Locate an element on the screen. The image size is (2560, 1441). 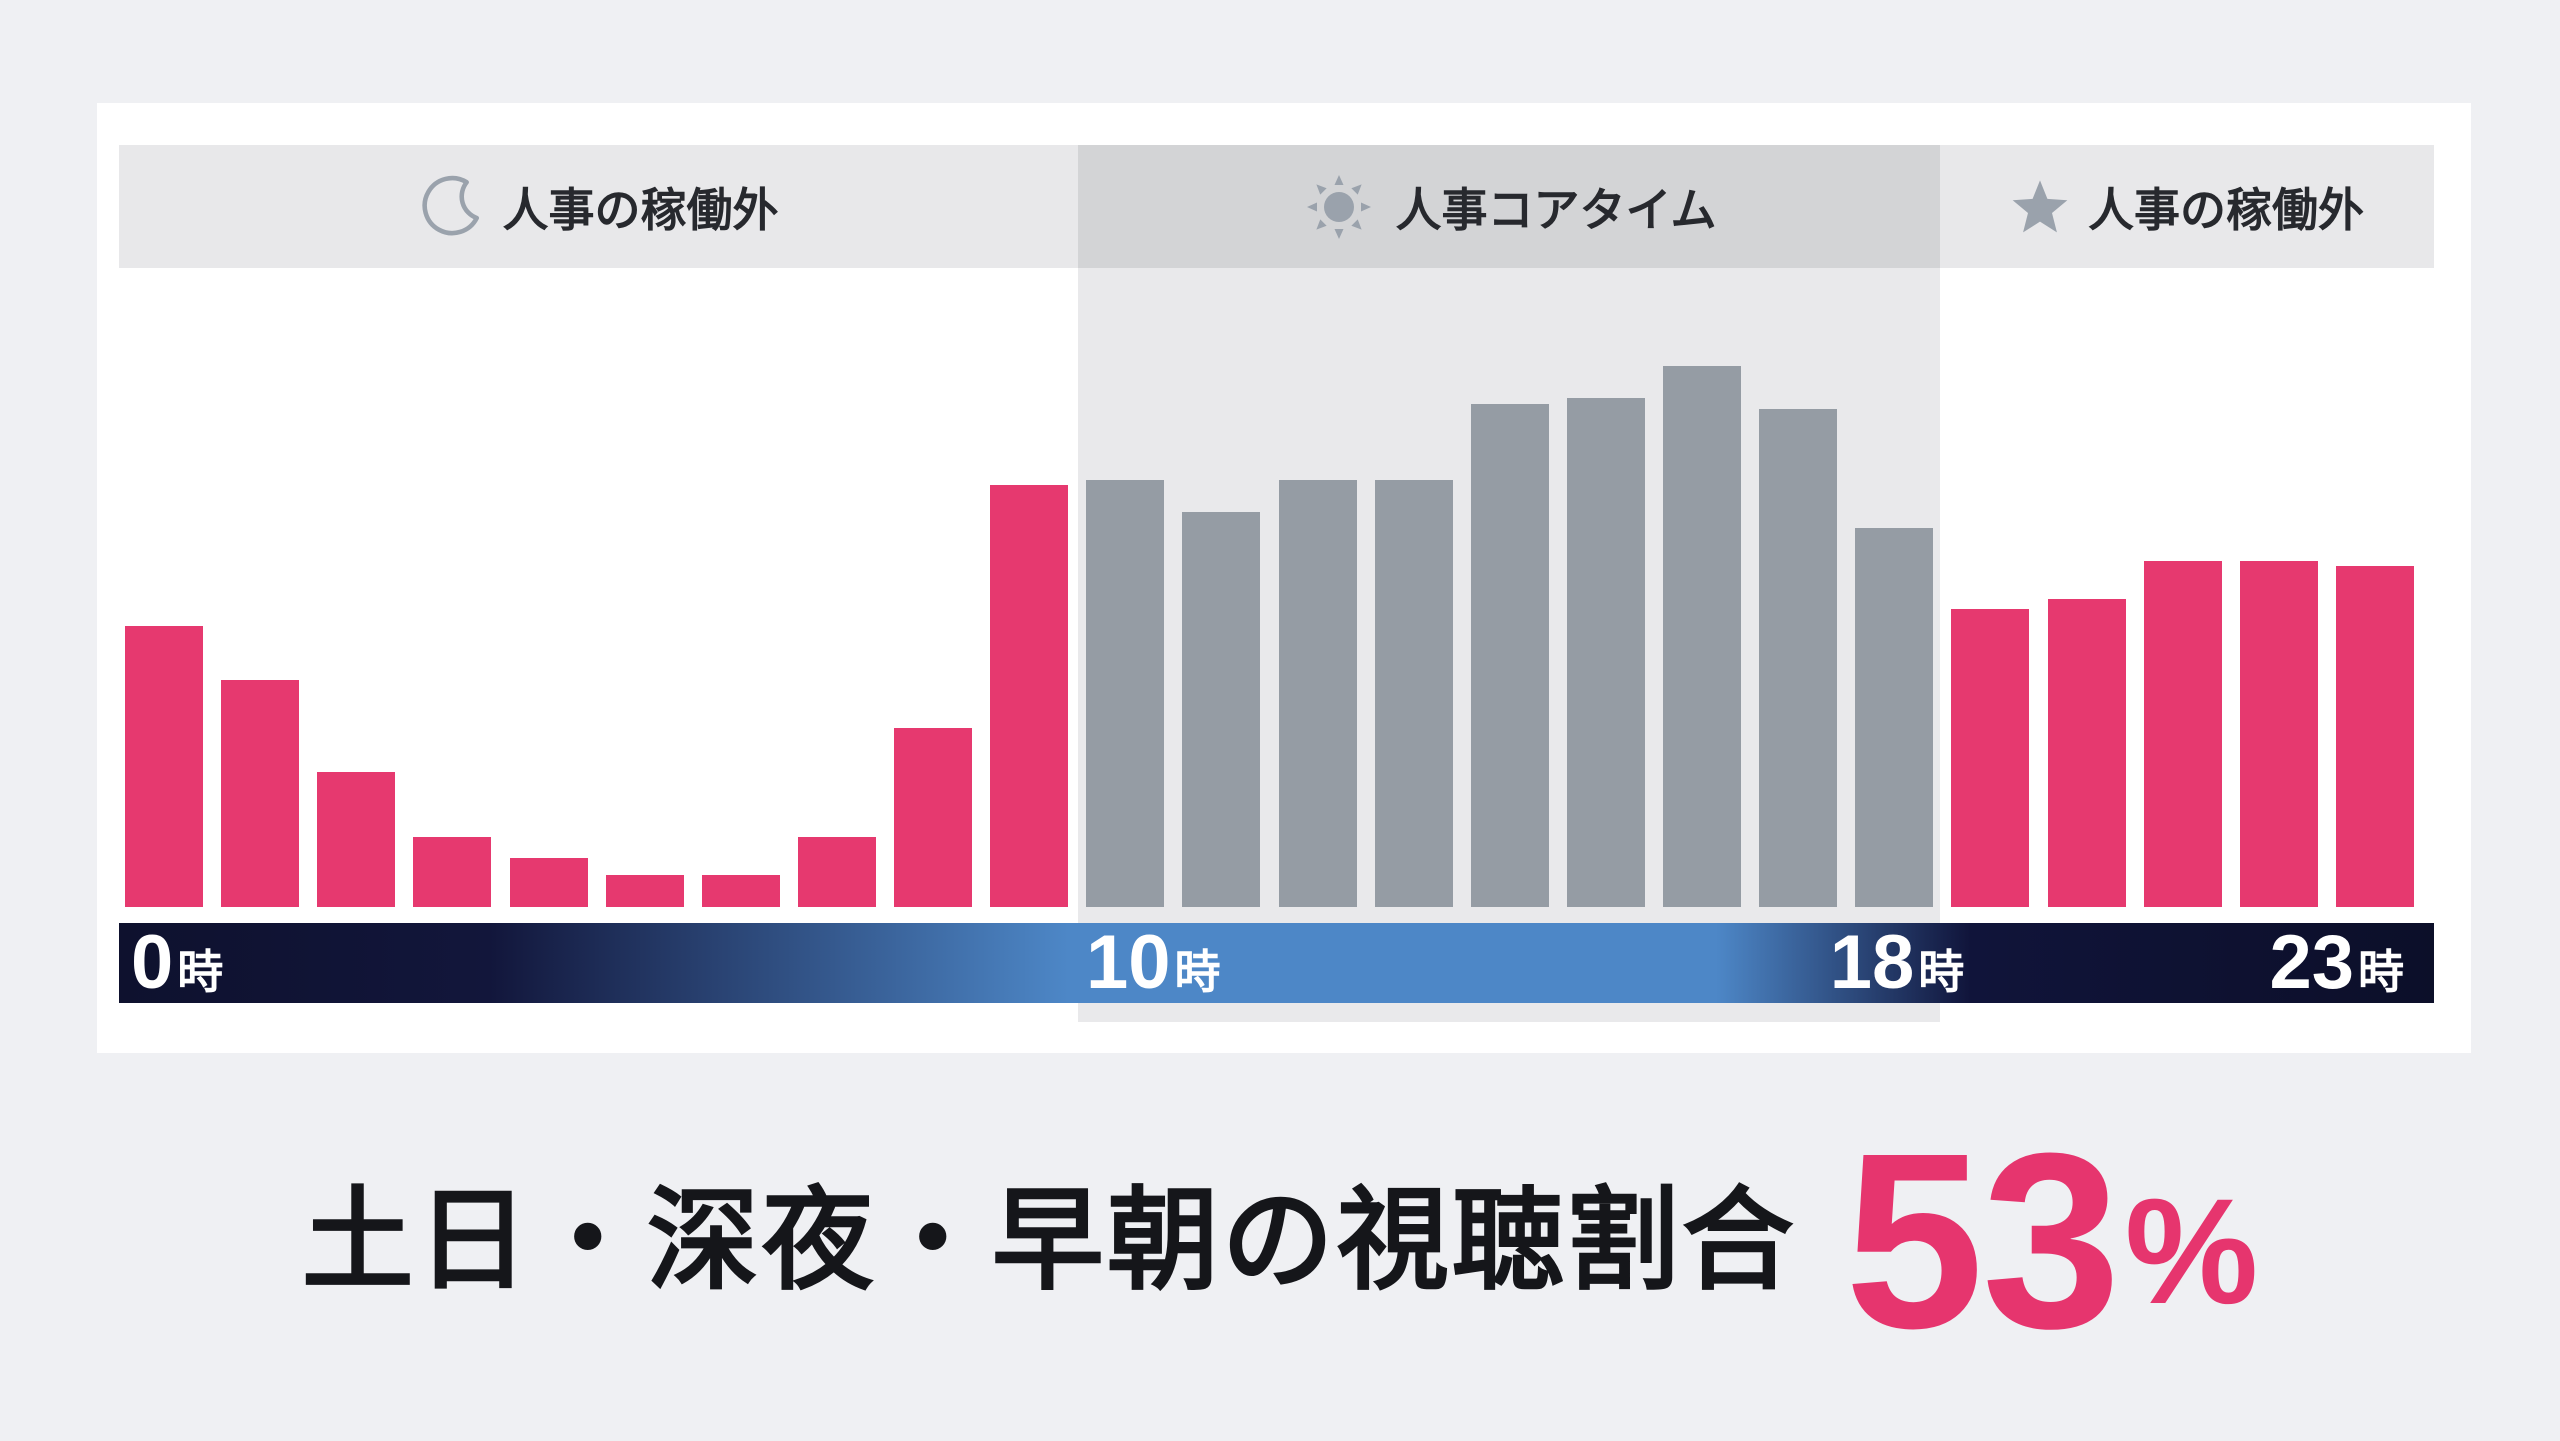
section-header-off-hours-night: 人事の稼働外 is located at coordinates (598, 206).